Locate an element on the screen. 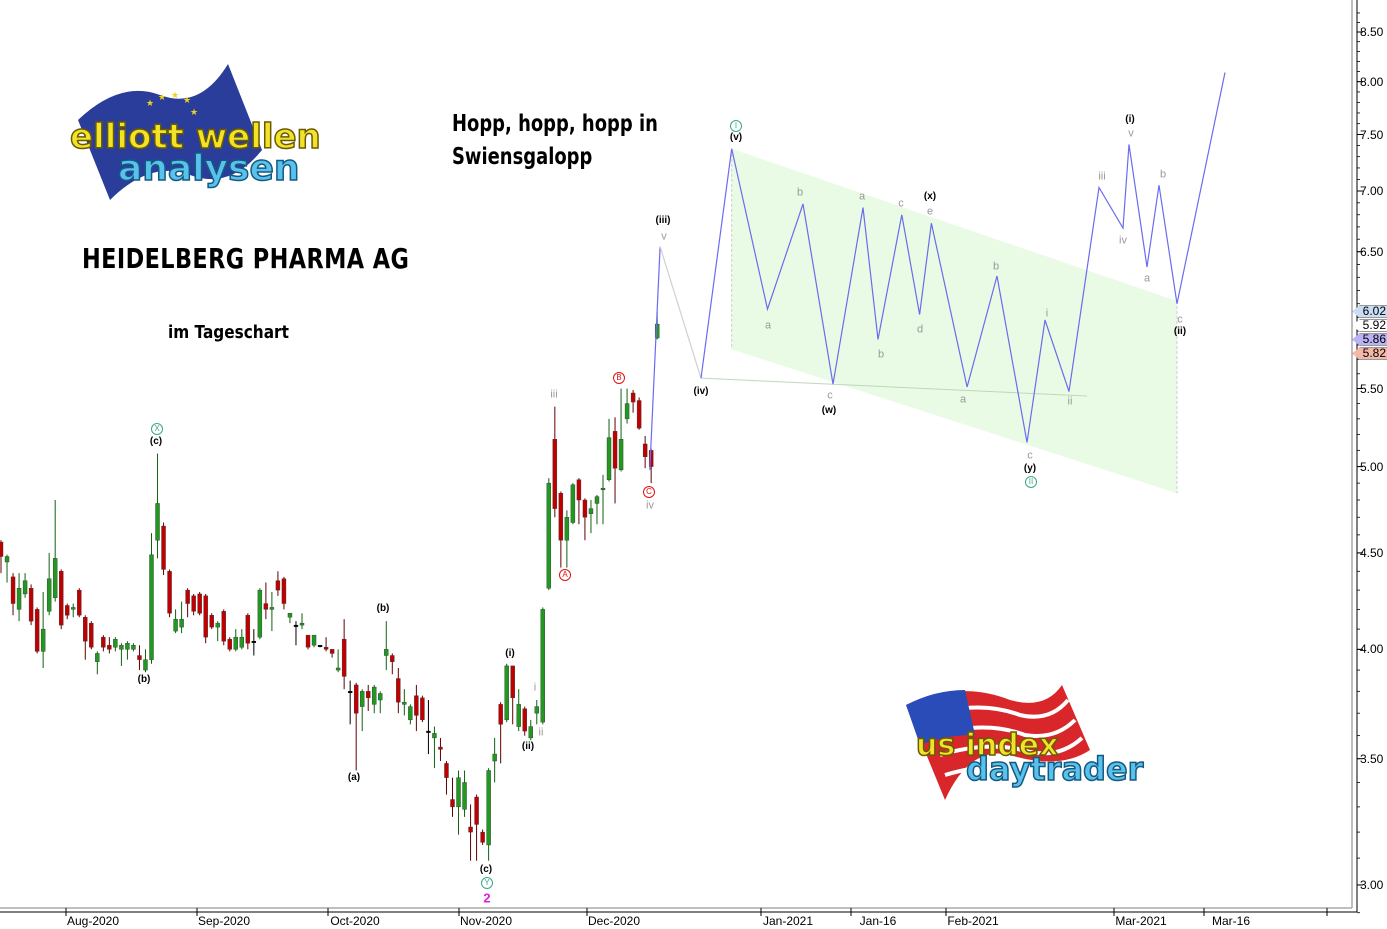 The height and width of the screenshot is (929, 1387). wave-label: (x) is located at coordinates (930, 196).